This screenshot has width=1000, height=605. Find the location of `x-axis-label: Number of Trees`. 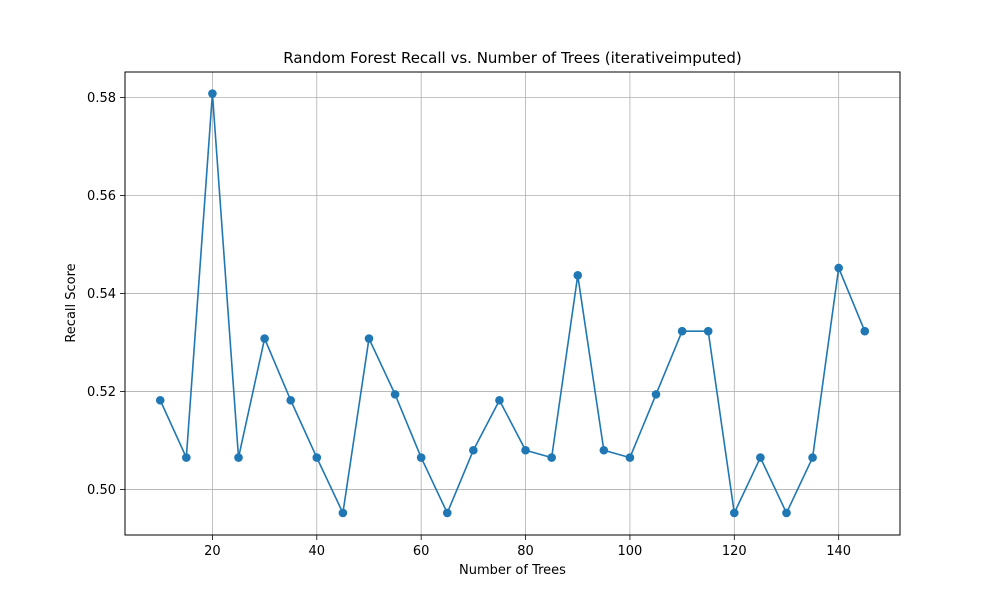

x-axis-label: Number of Trees is located at coordinates (512, 570).